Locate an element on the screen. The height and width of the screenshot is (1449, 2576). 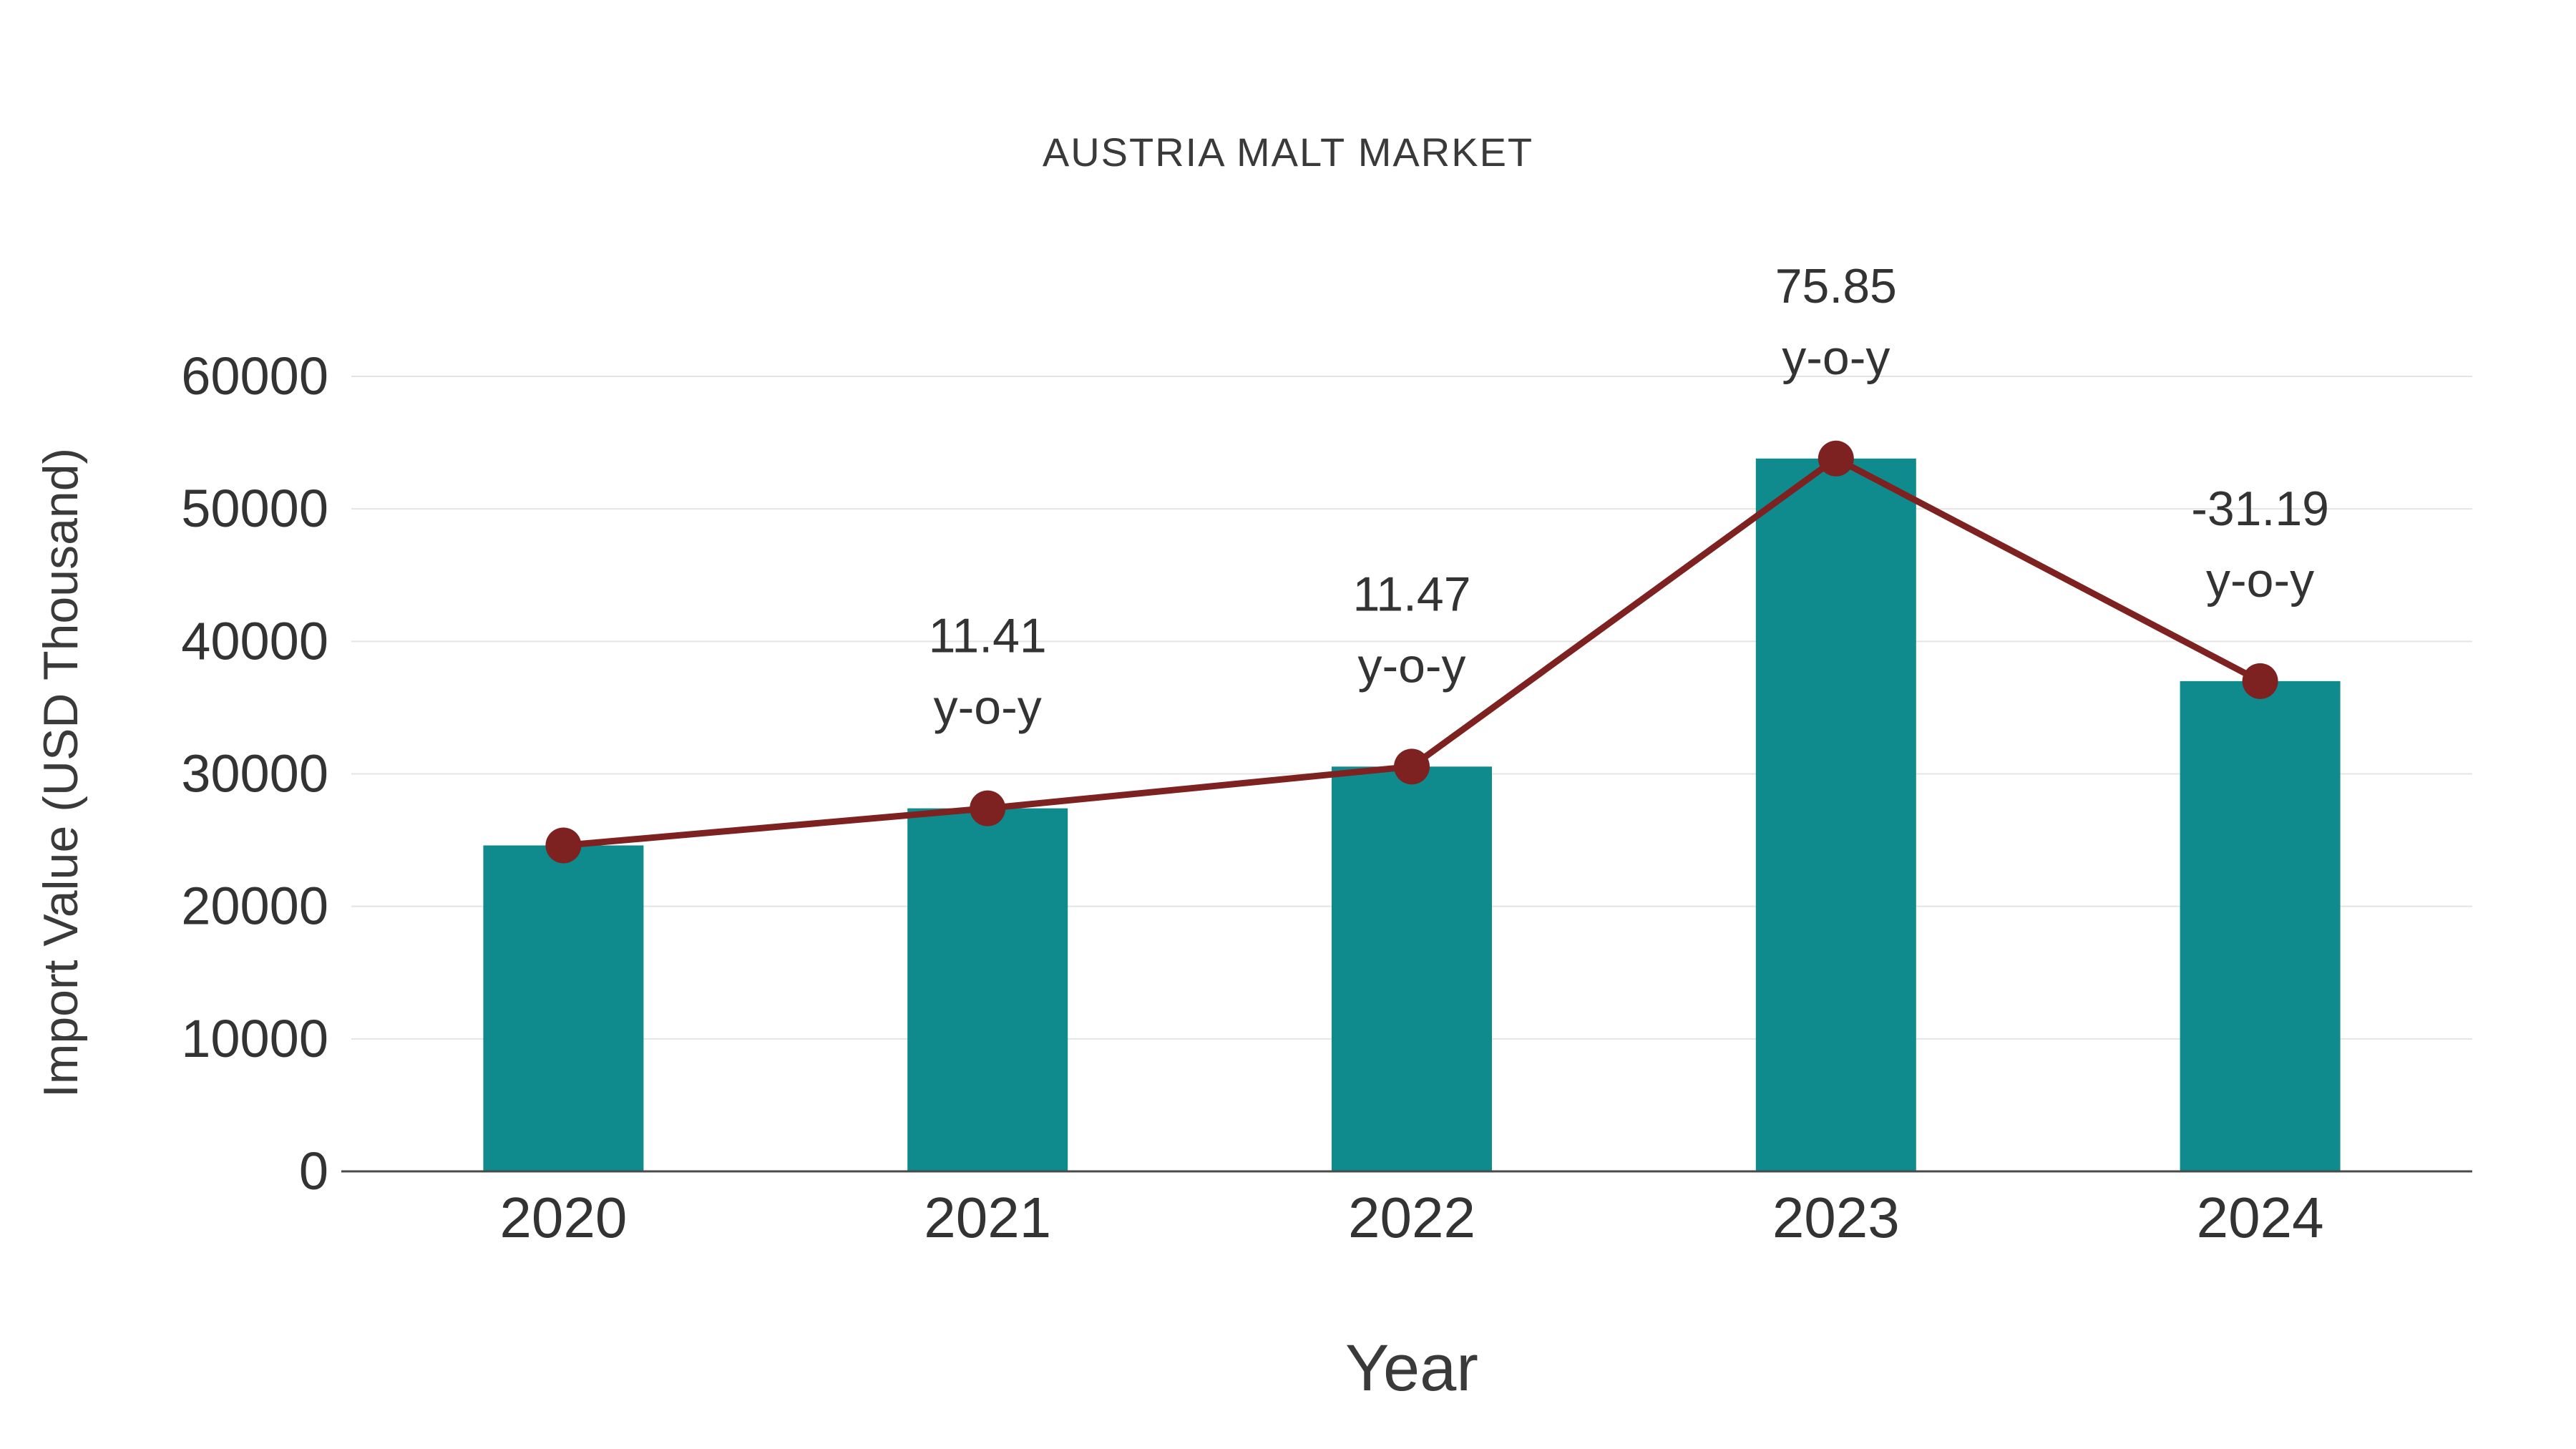
y-tick-label: 60000 is located at coordinates (254, 376).